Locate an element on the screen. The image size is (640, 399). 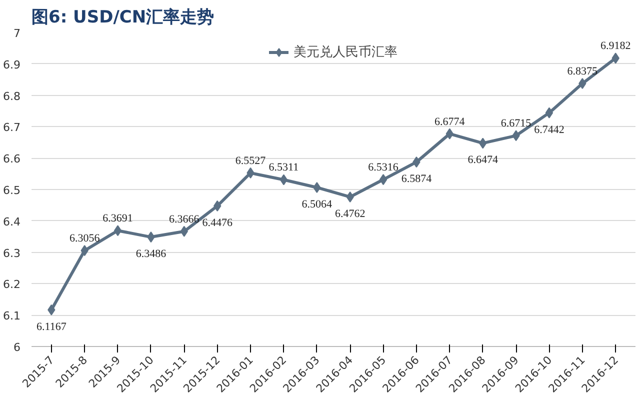
data-label: 6.5316 is located at coordinates (383, 168).